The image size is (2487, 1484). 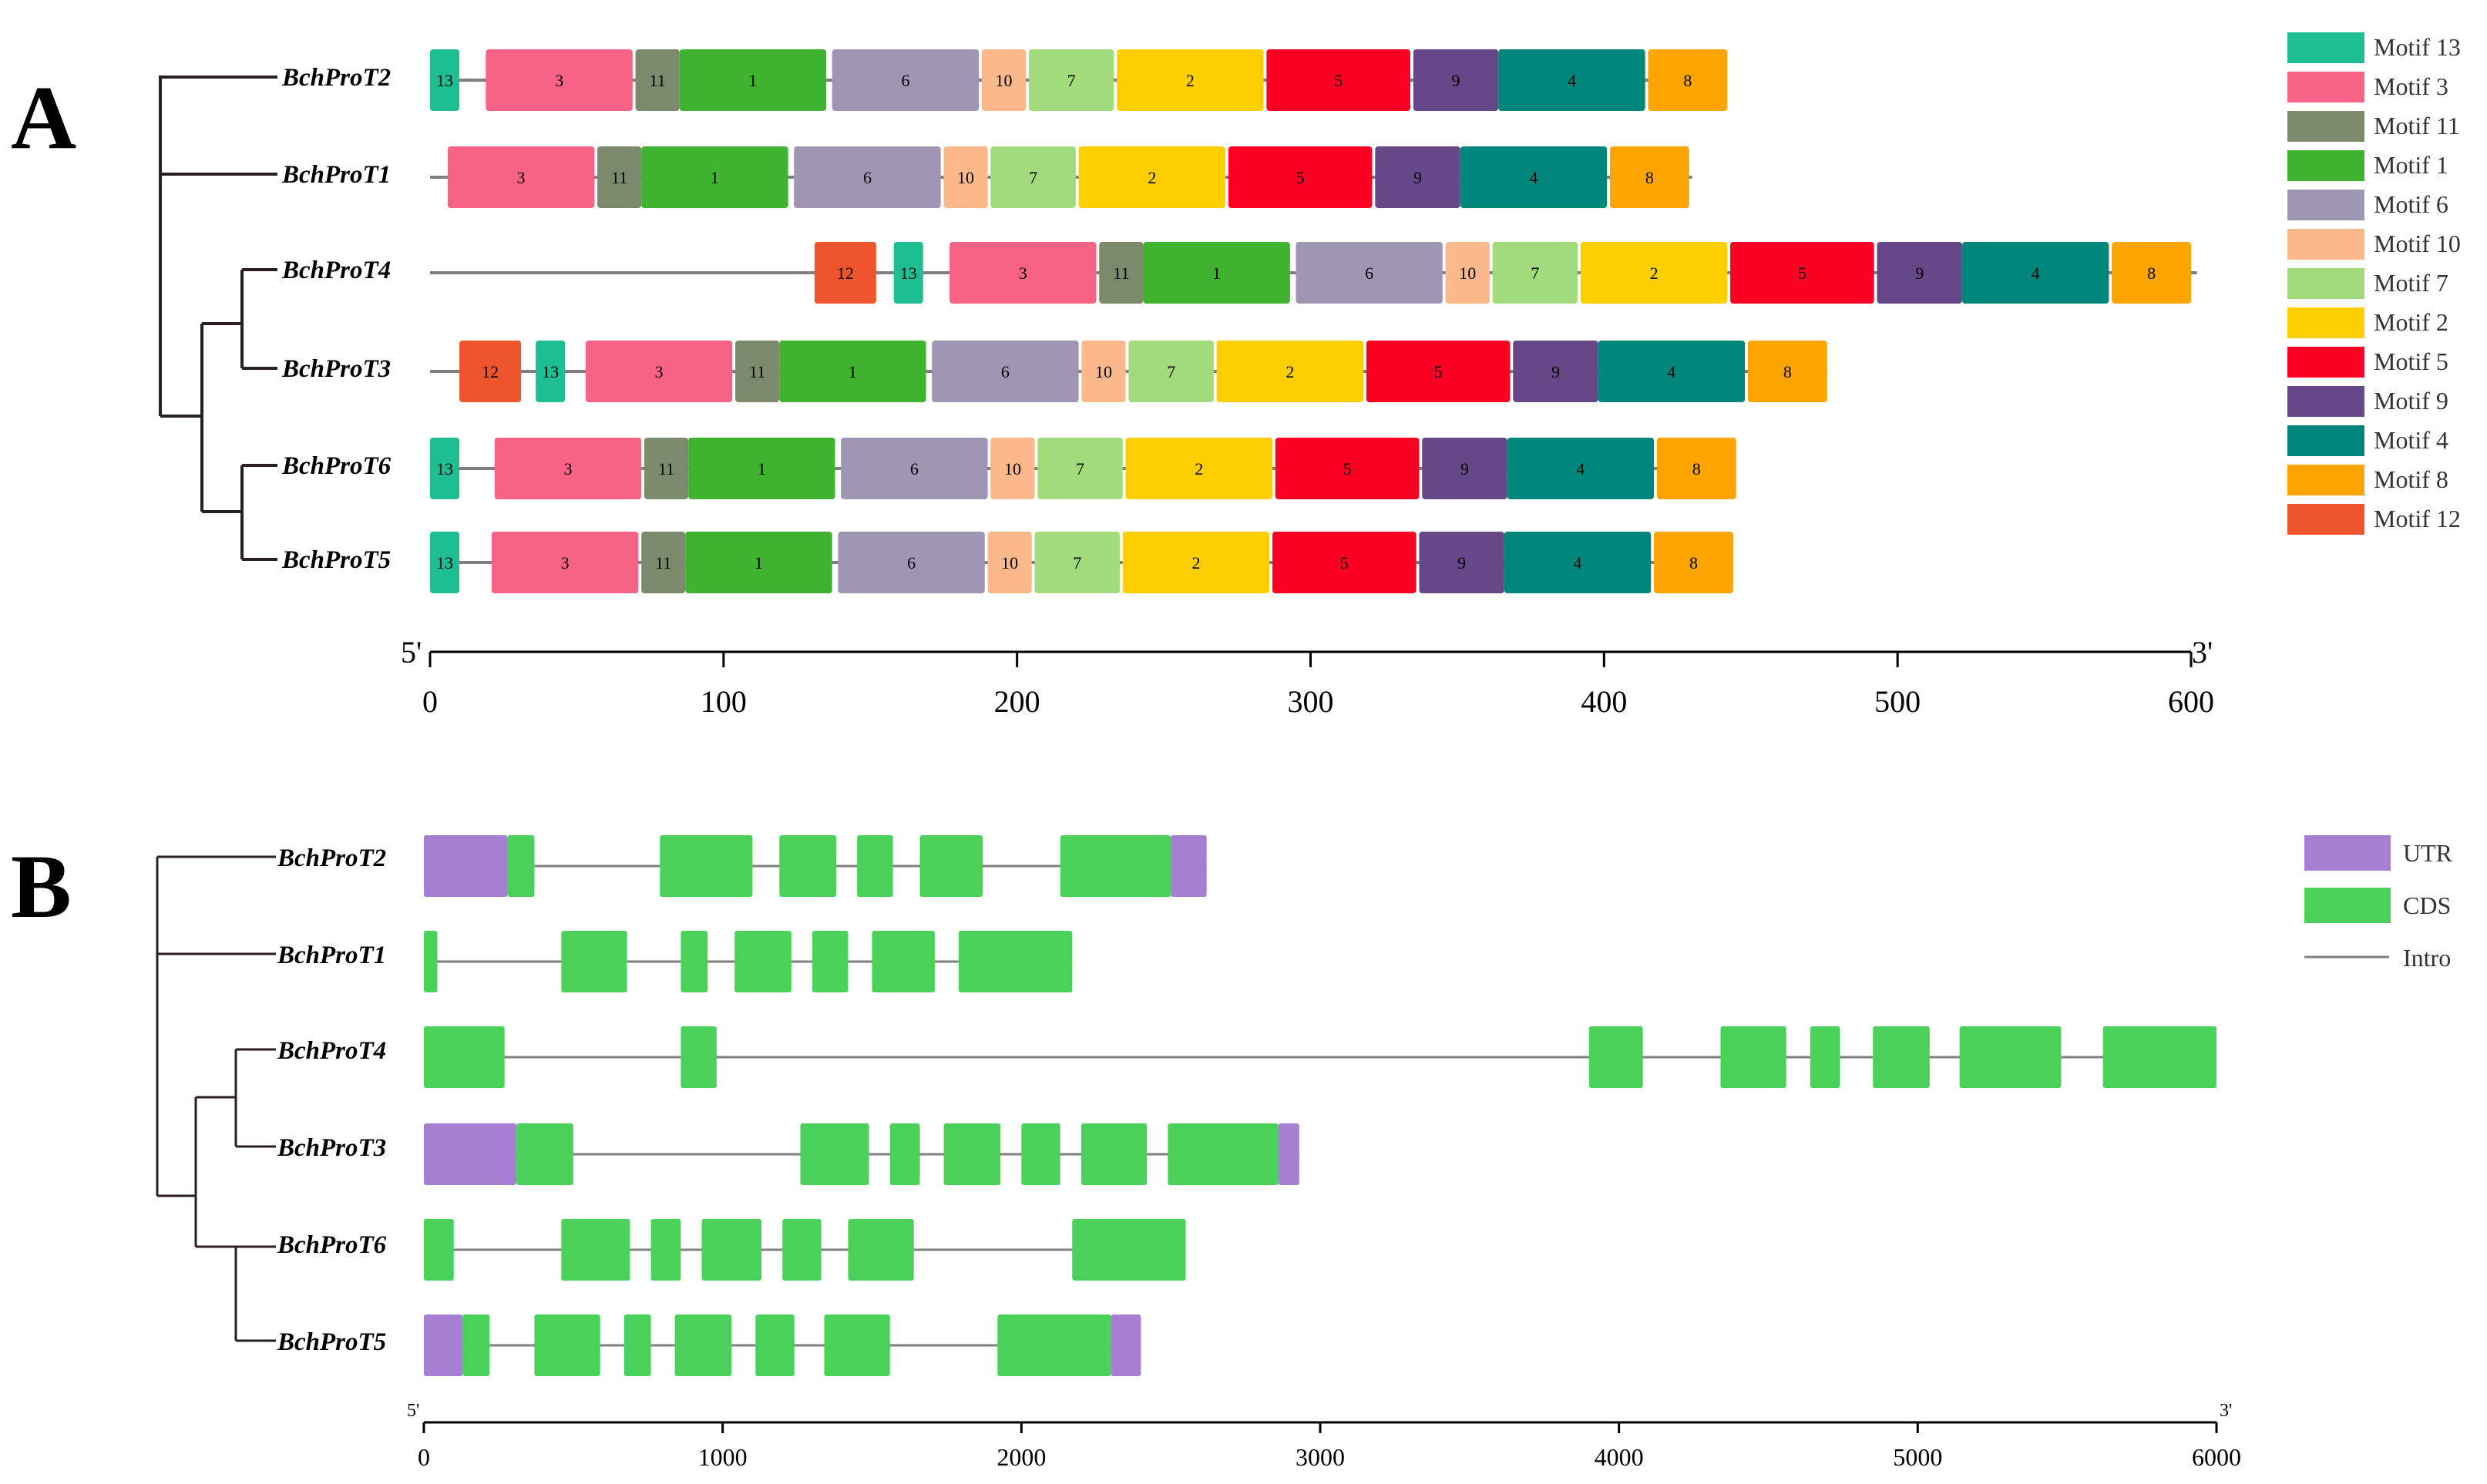 What do you see at coordinates (332, 1051) in the screenshot?
I see `gene-label: BchProT4` at bounding box center [332, 1051].